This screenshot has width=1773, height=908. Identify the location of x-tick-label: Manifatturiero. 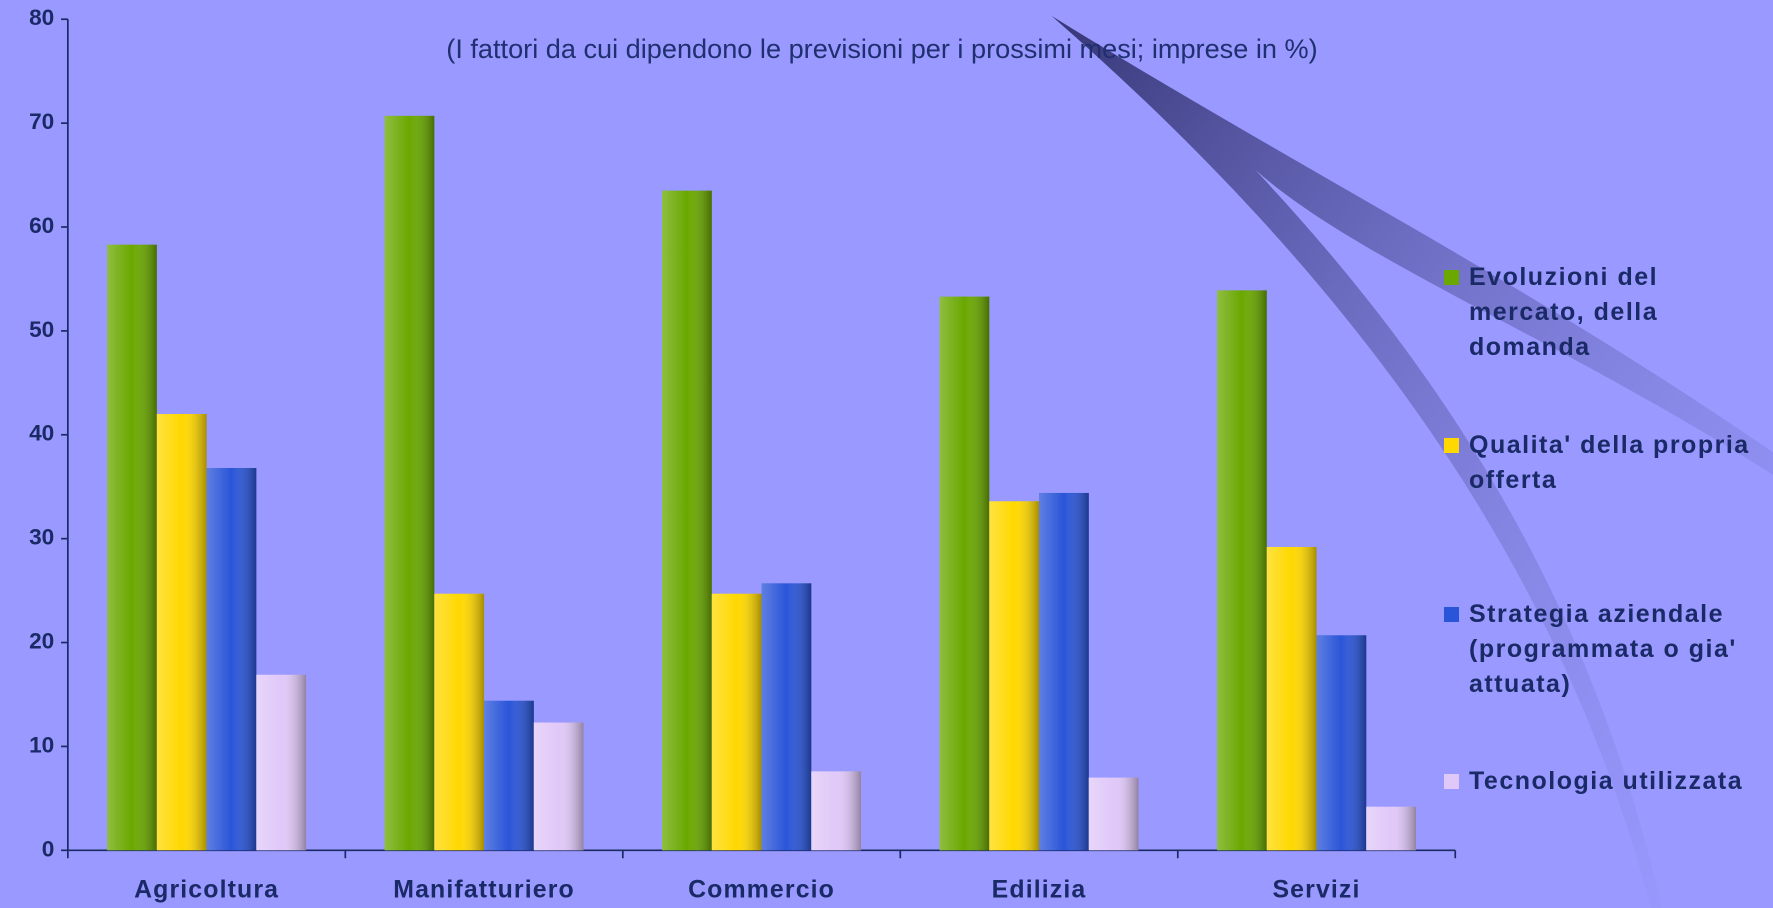
(484, 890).